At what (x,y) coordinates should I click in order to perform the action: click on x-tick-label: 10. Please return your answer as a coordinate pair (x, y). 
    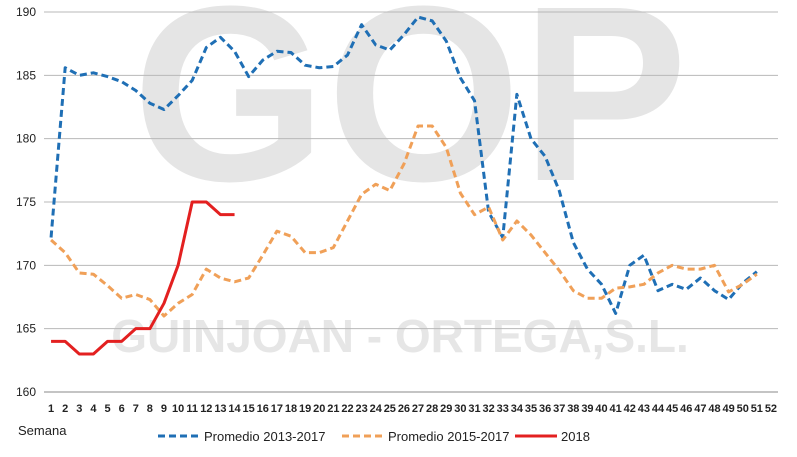
    Looking at the image, I should click on (178, 409).